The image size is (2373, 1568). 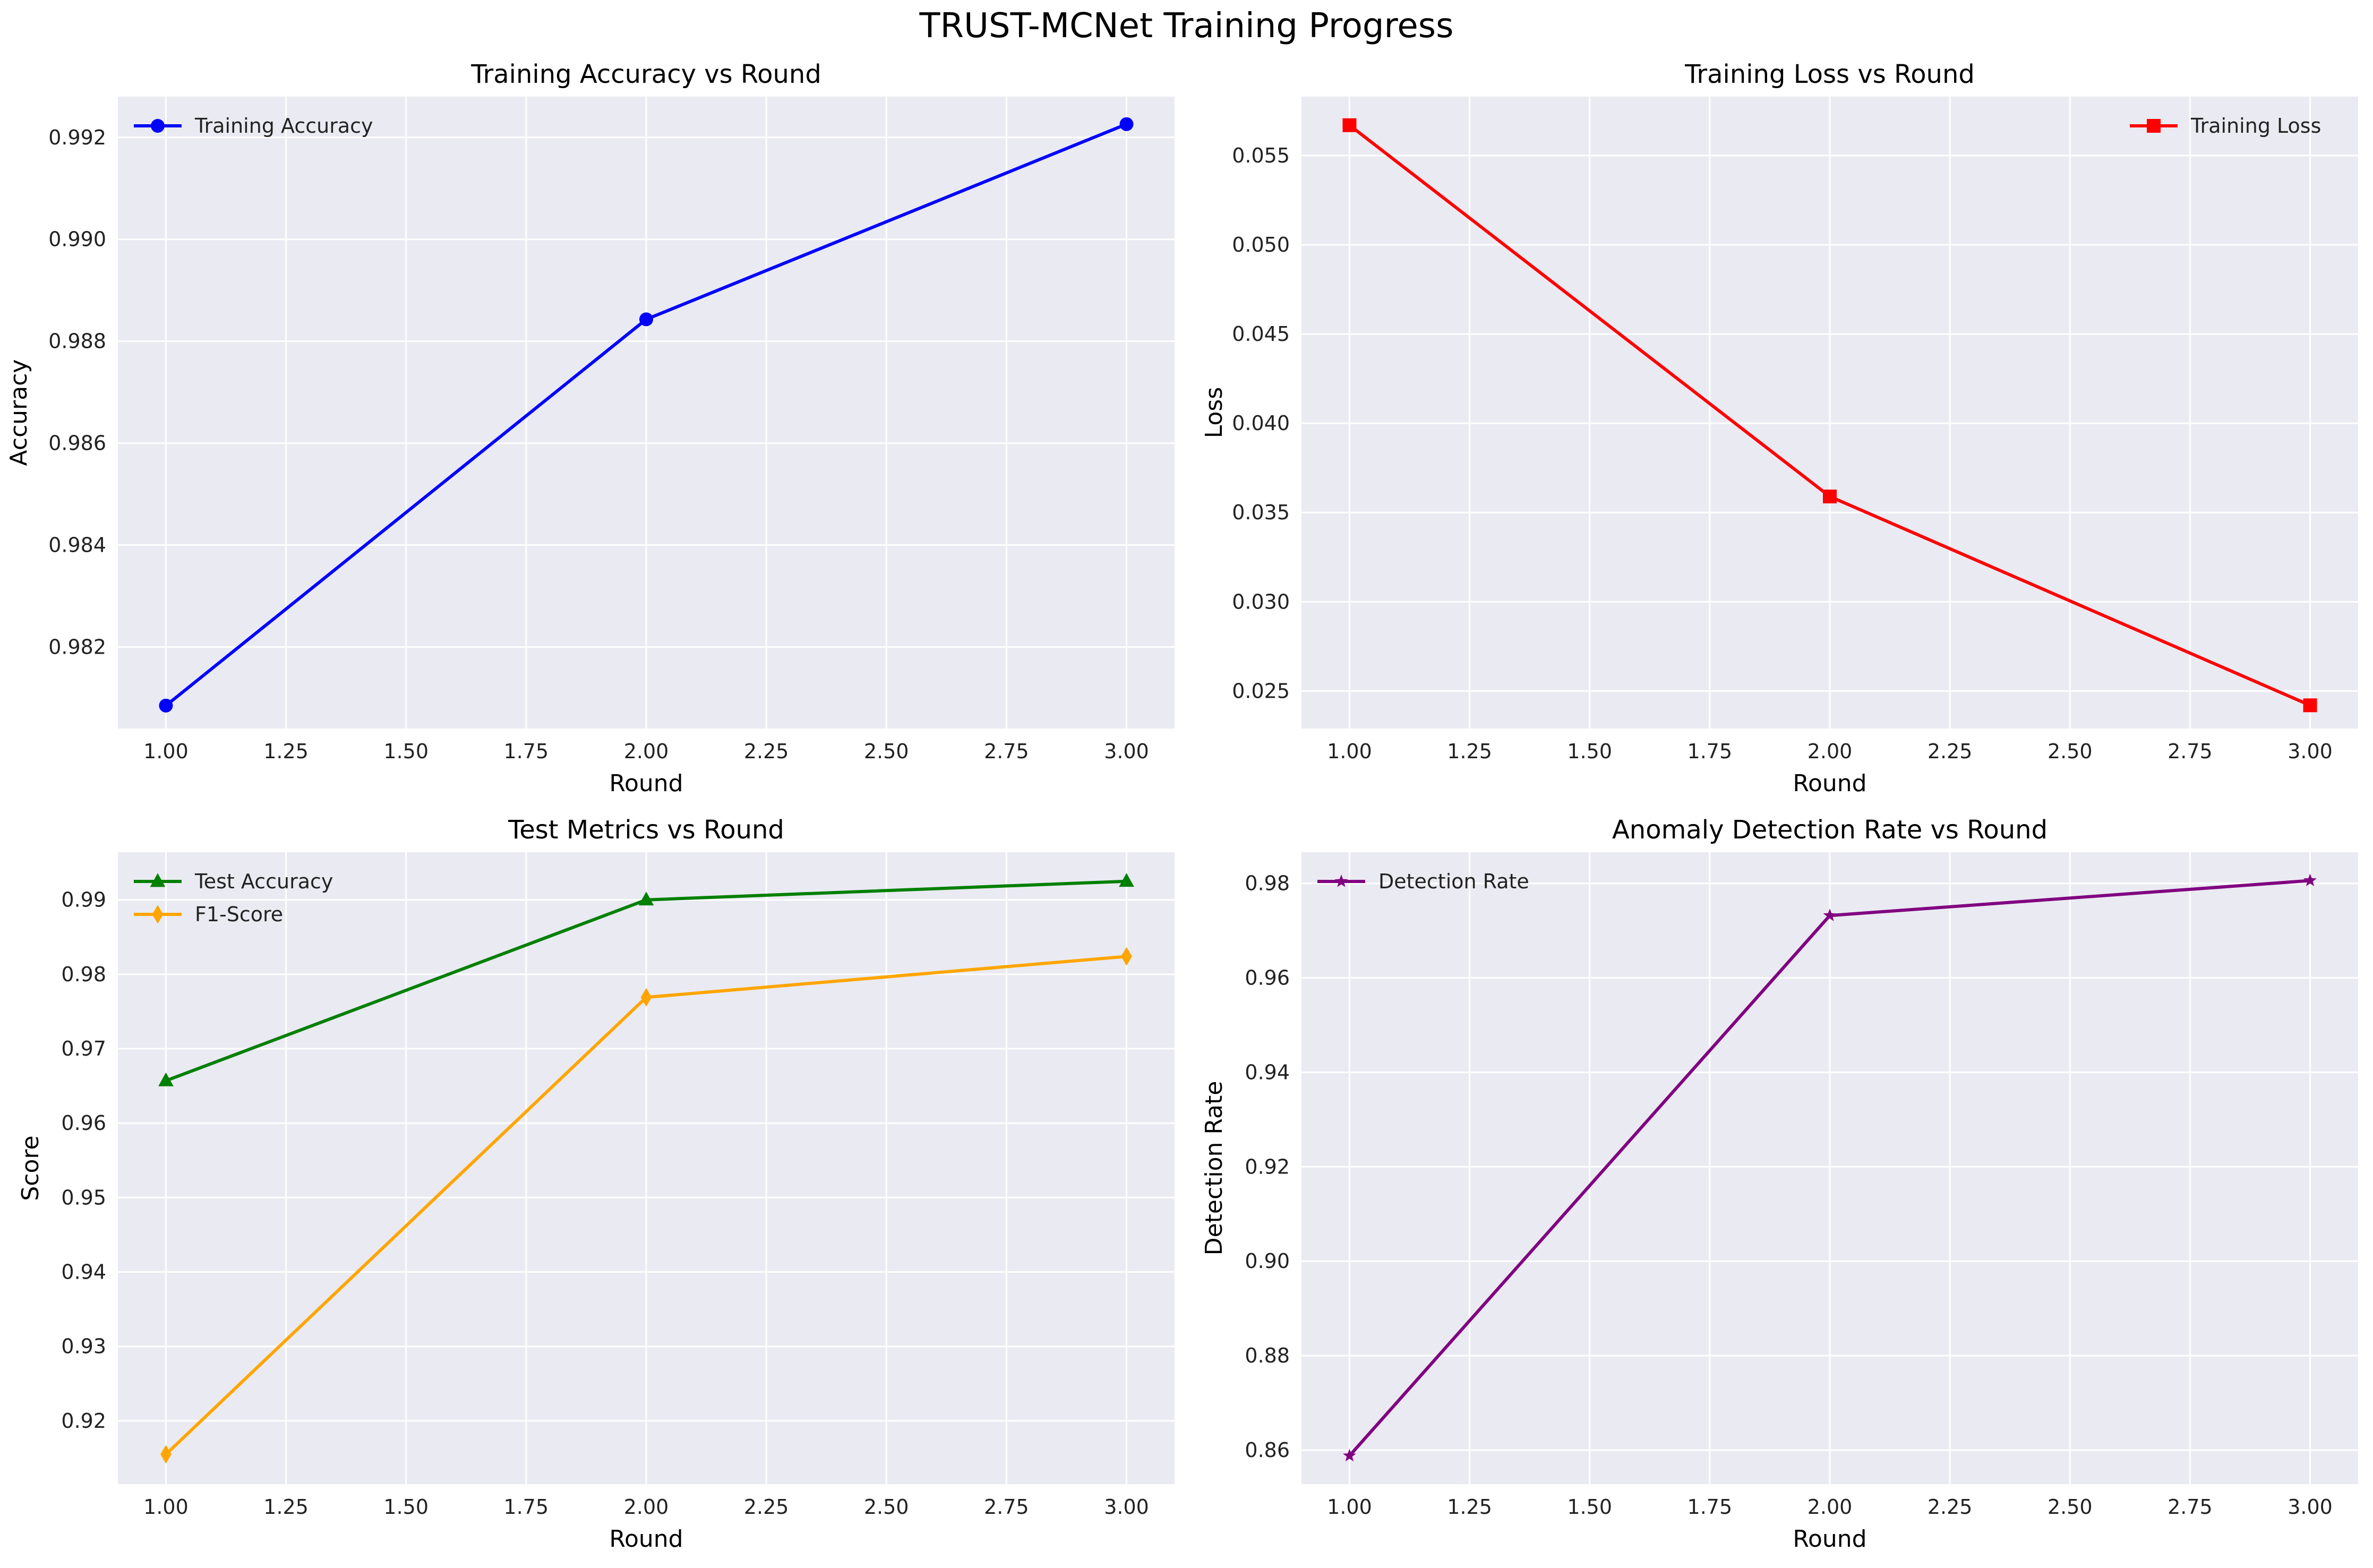 What do you see at coordinates (31, 1168) in the screenshot?
I see `y-axis-label: Score` at bounding box center [31, 1168].